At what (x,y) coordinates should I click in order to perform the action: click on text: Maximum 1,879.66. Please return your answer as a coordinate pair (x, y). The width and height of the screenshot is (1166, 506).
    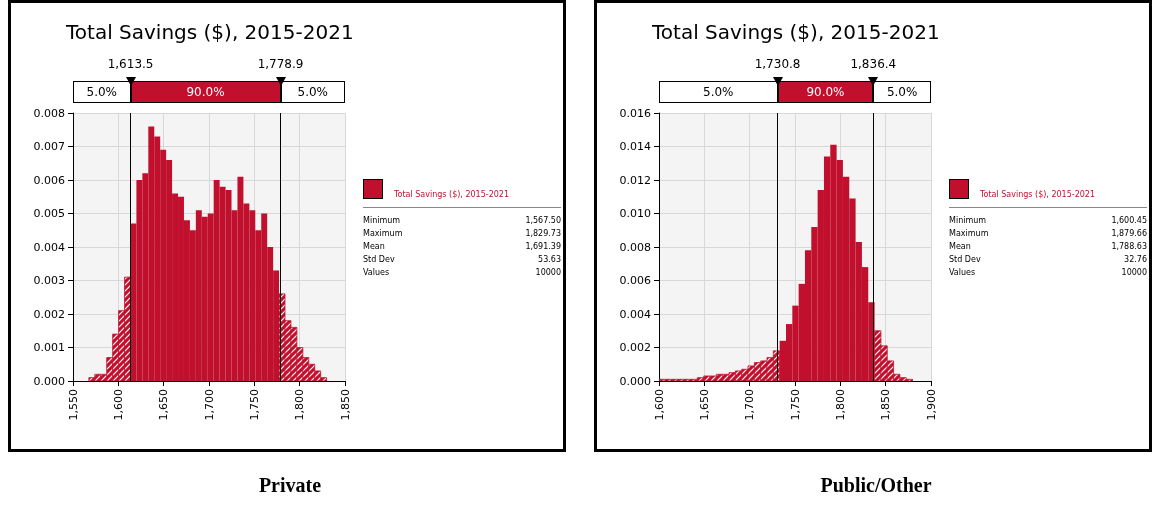
    Looking at the image, I should click on (1048, 233).